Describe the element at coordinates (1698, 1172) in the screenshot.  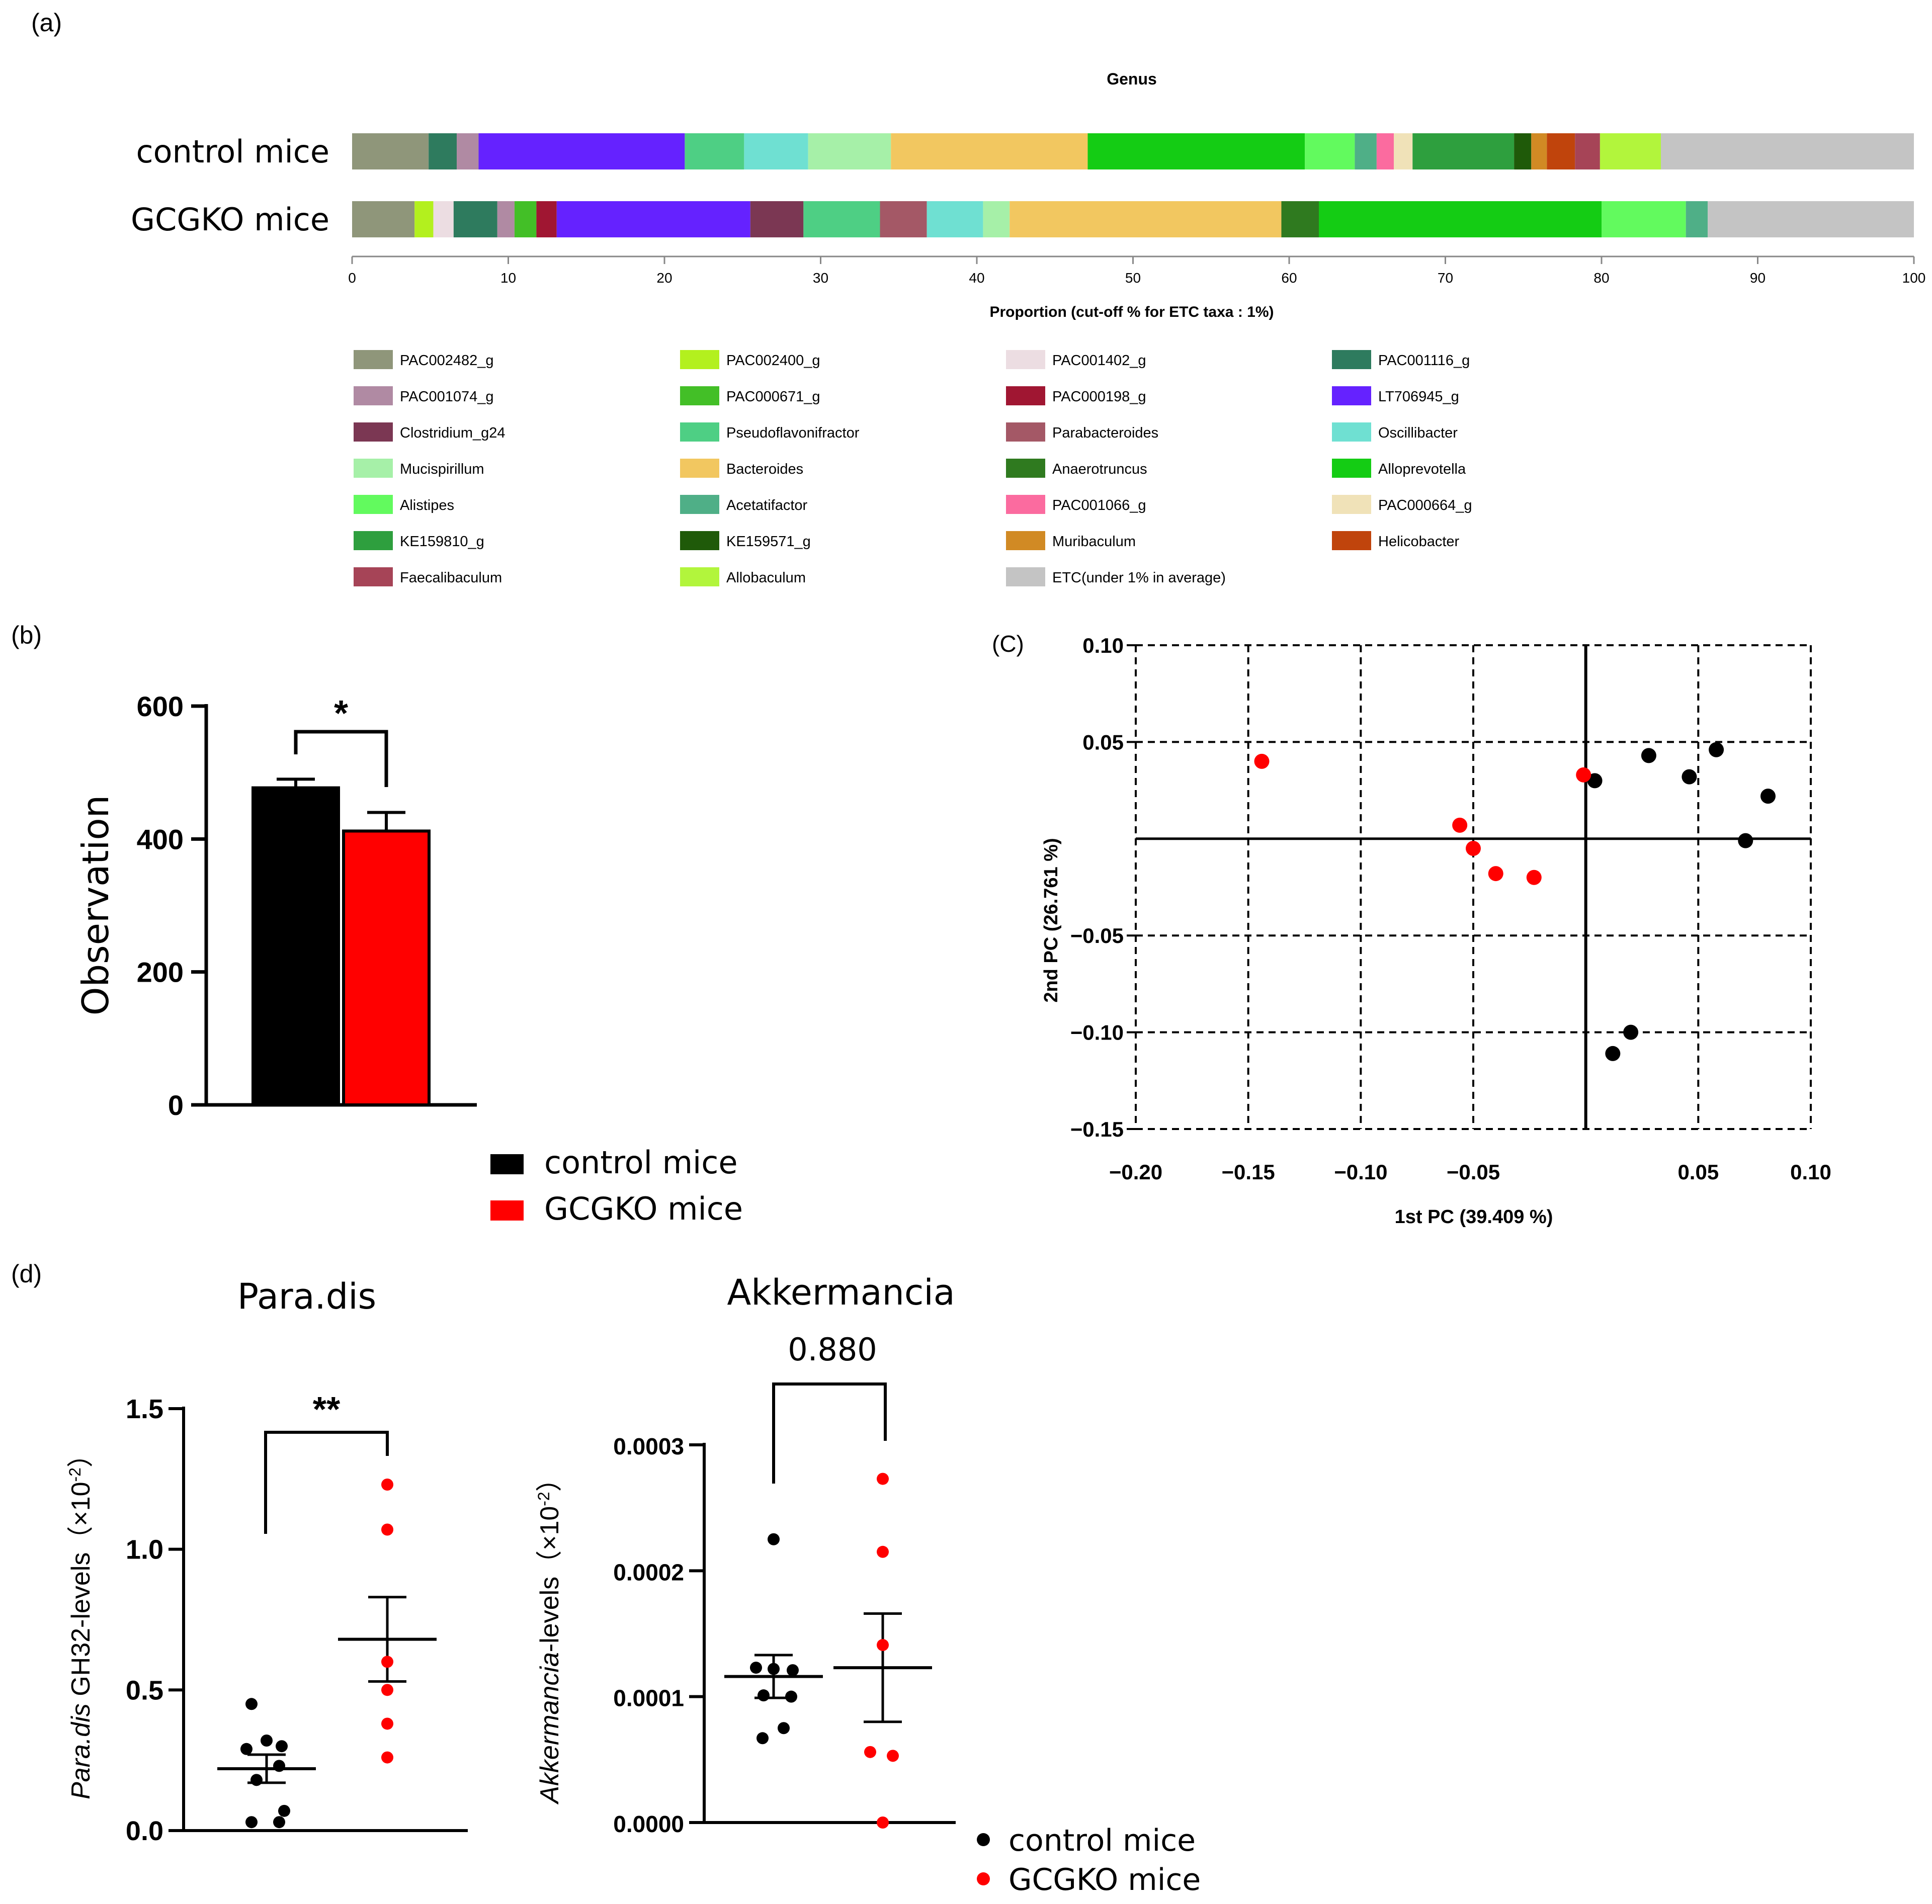
I see `x-tick-label: 0.05` at that location.